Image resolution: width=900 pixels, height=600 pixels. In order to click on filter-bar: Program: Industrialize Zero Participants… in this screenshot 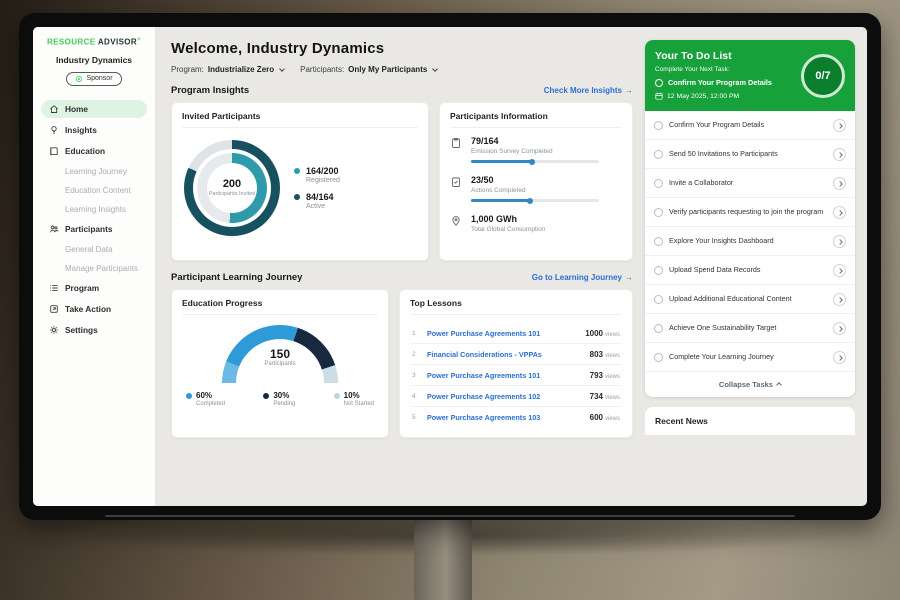, I will do `click(402, 69)`.